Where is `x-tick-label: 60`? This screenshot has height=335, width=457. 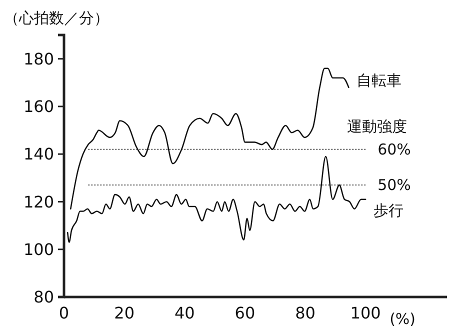 x-tick-label: 60 is located at coordinates (245, 312).